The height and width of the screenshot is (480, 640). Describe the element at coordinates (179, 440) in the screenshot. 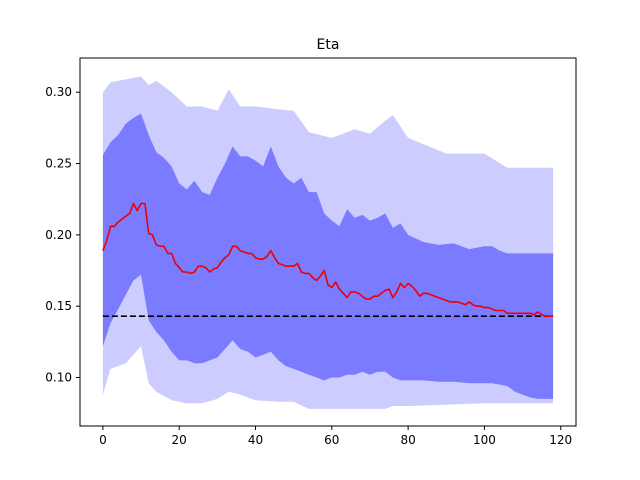

I see `x-tick-label: 20` at that location.